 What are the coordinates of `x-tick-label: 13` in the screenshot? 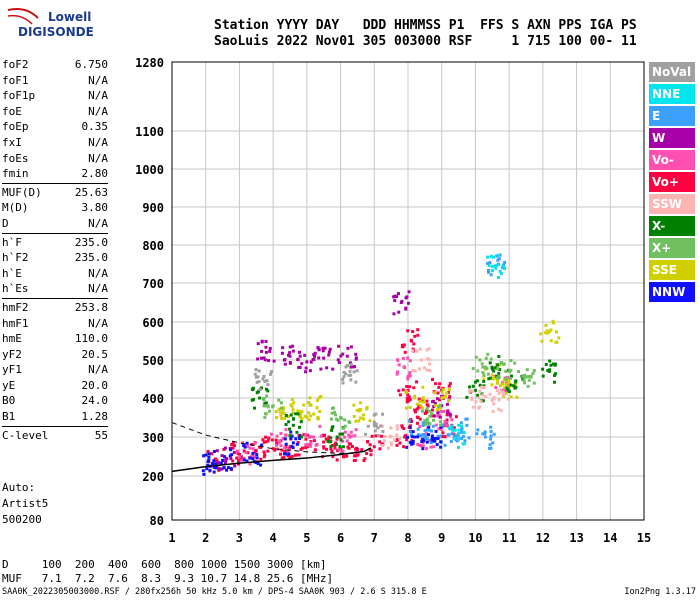 It's located at (576, 538).